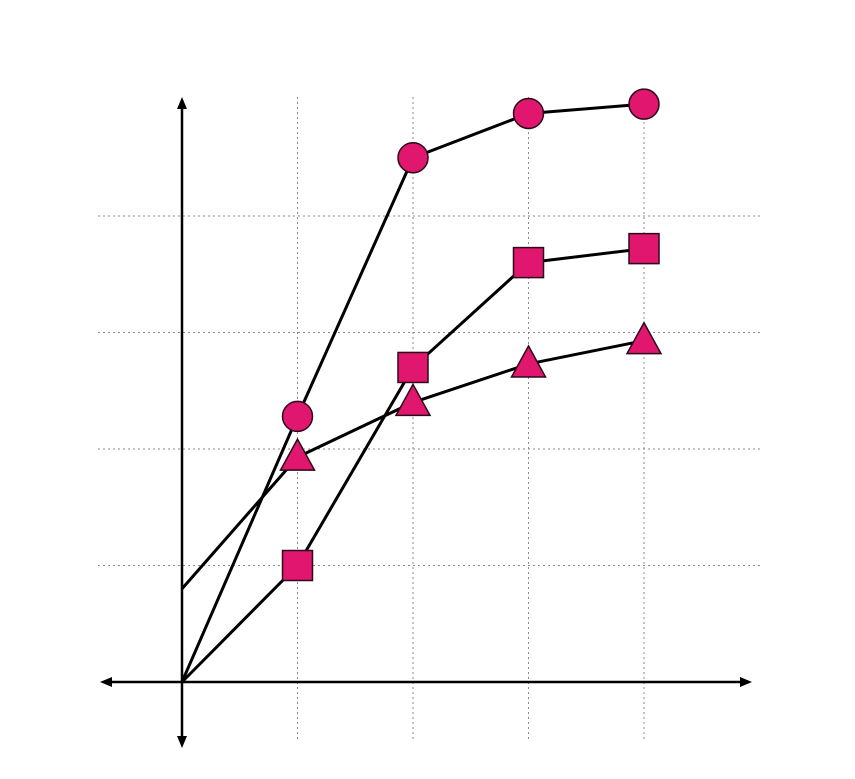 This screenshot has width=855, height=779. What do you see at coordinates (182, 742) in the screenshot?
I see `y-axis-arrow-down` at bounding box center [182, 742].